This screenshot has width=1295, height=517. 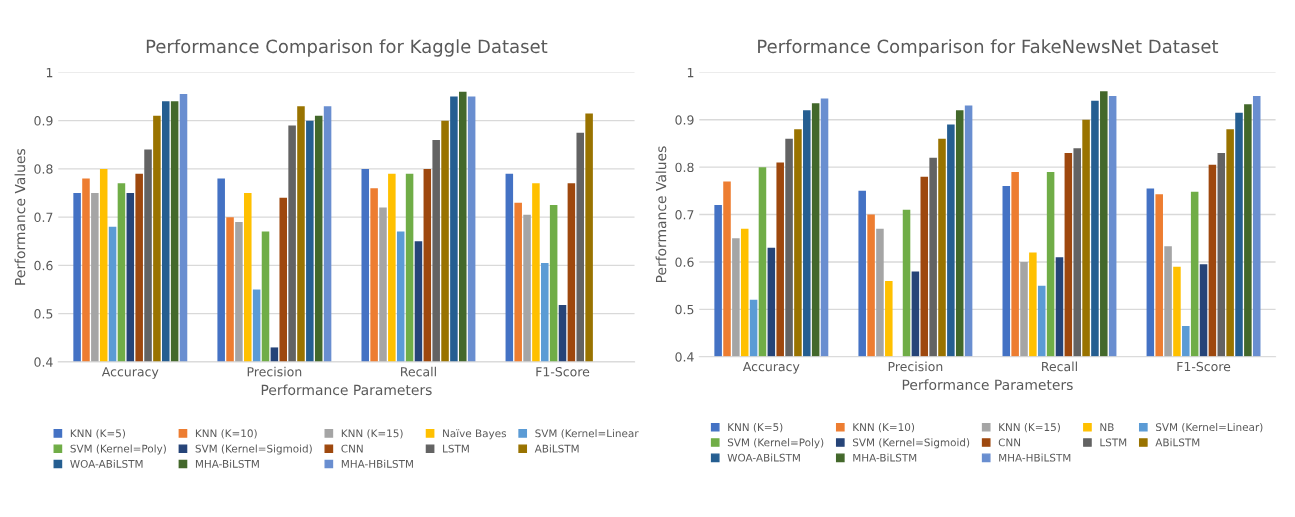 I want to click on chart-title: Performance Comparison for FakeNewsNet Dataset, so click(x=988, y=48).